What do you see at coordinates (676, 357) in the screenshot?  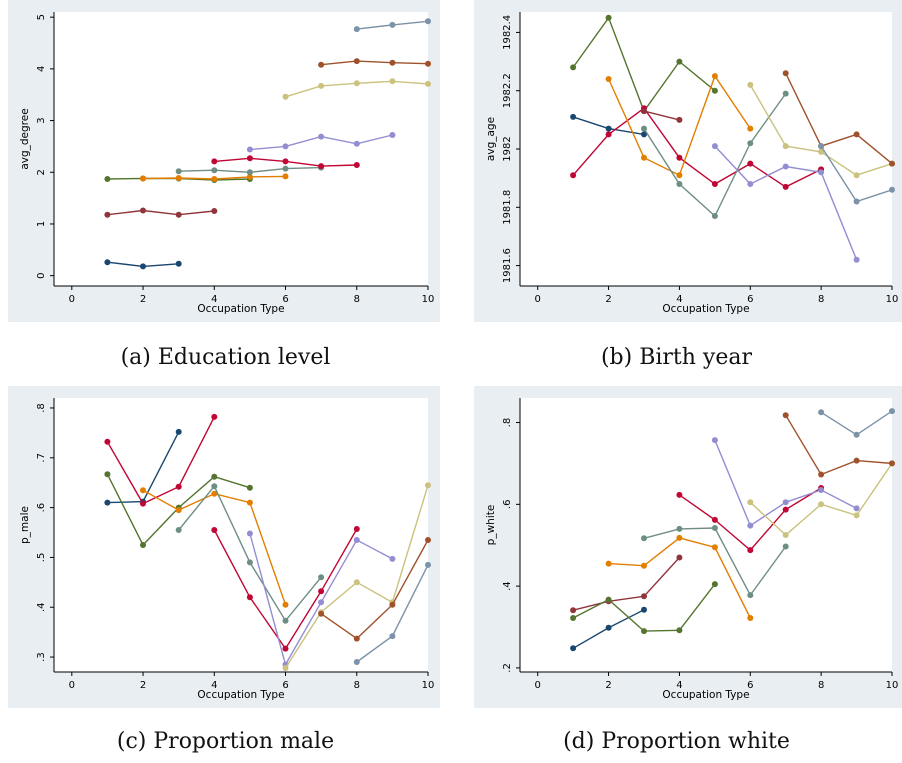 I see `caption-b: (b) Birth year` at bounding box center [676, 357].